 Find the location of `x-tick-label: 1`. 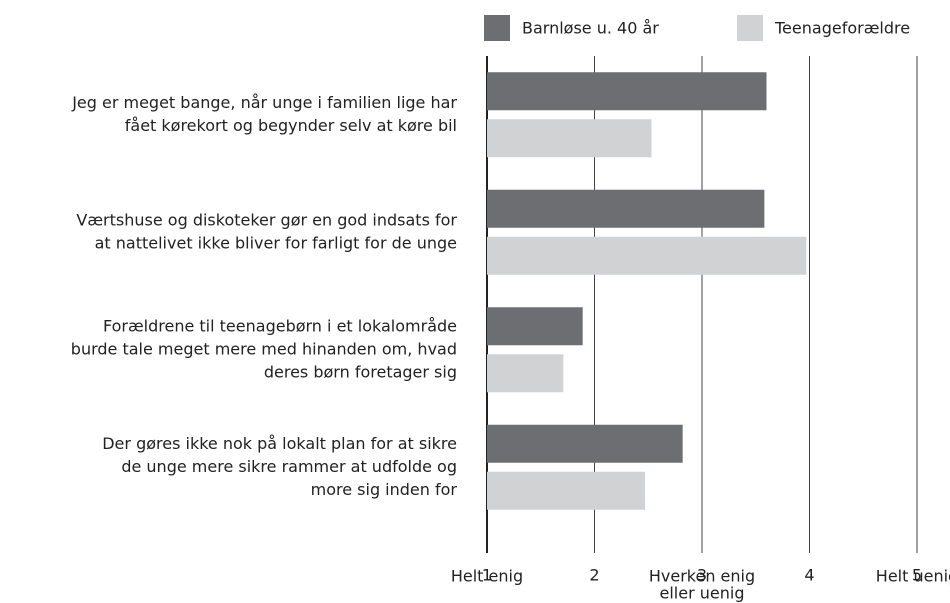

x-tick-label: 1 is located at coordinates (487, 575).